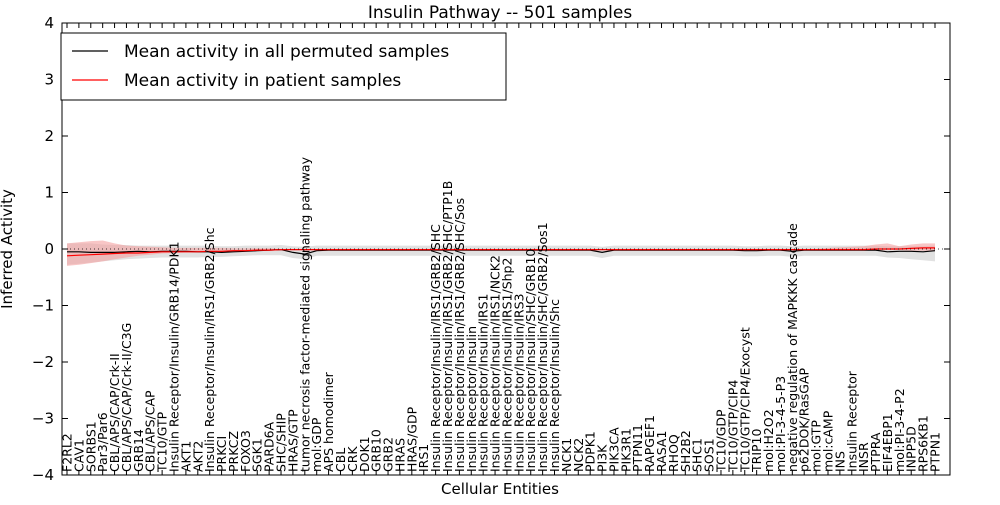 This screenshot has width=1000, height=505. Describe the element at coordinates (471, 399) in the screenshot. I see `x-tick-label: Insulin Receptor/Insulin` at that location.